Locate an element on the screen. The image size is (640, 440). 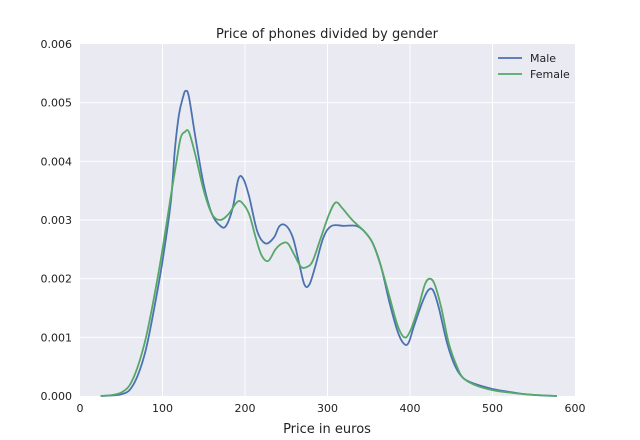
x-tick-label: 200 is located at coordinates (245, 408).